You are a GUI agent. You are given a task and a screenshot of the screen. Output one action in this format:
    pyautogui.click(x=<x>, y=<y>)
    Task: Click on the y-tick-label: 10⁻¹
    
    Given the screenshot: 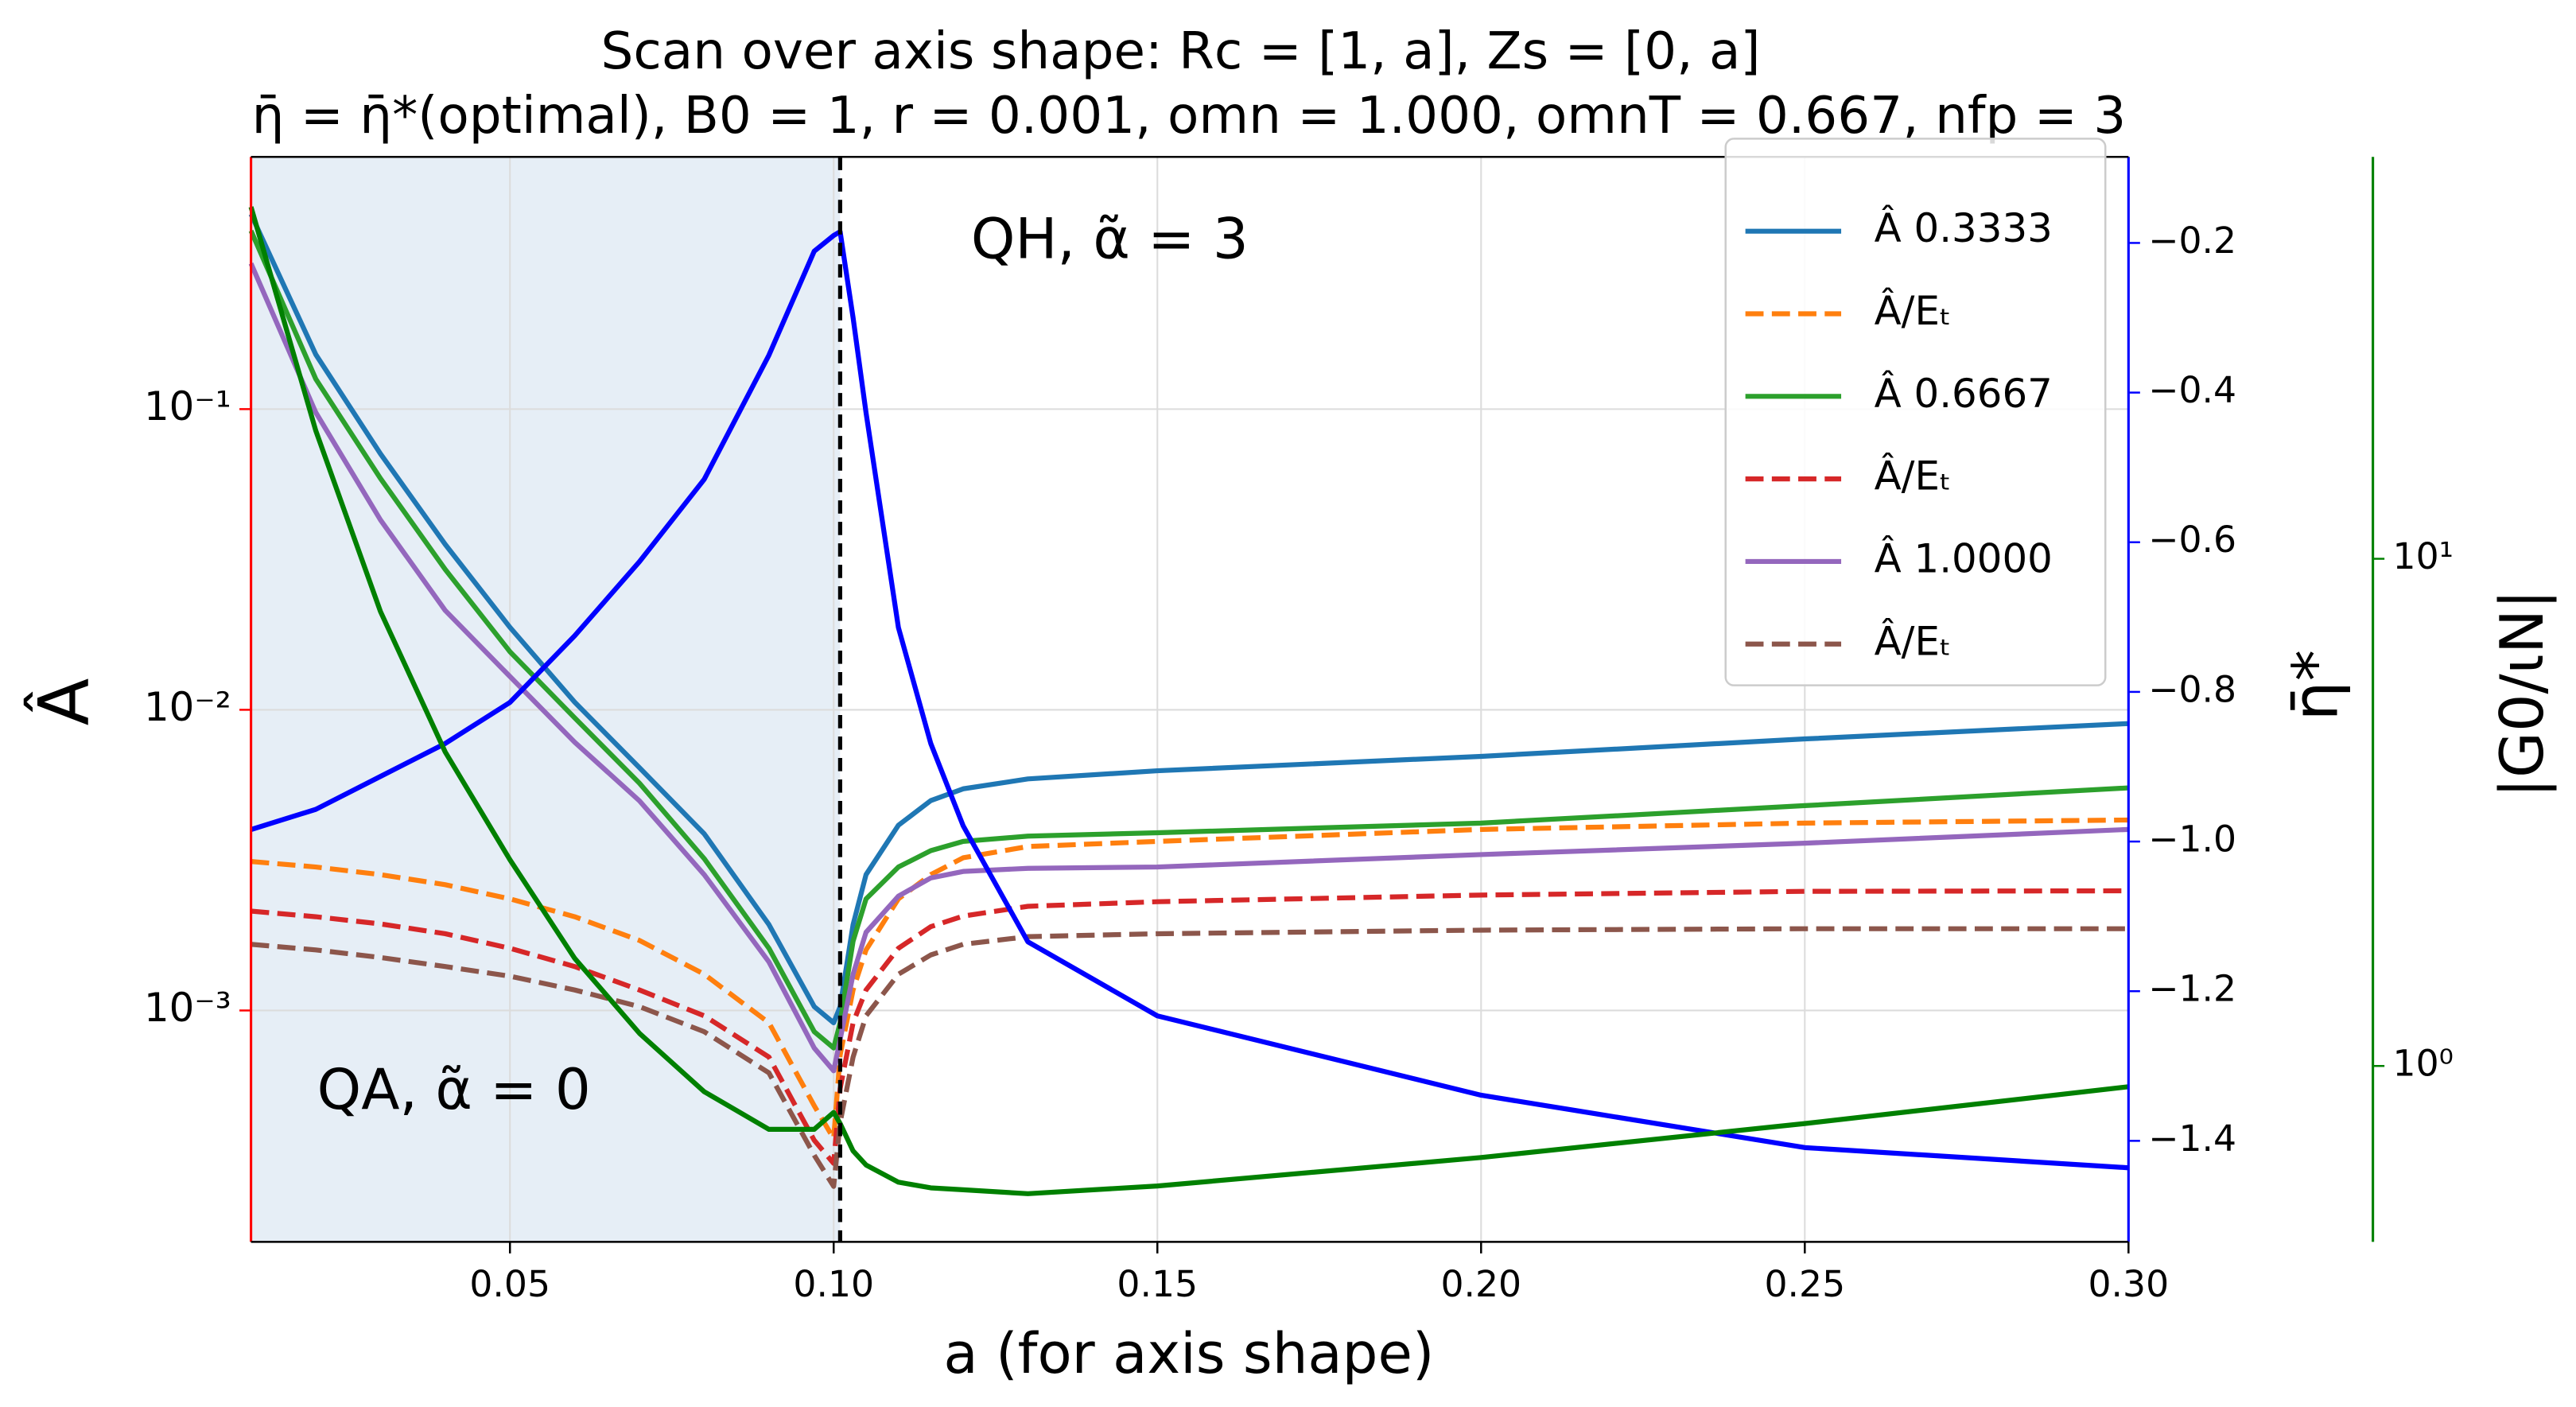 What is the action you would take?
    pyautogui.click(x=187, y=406)
    